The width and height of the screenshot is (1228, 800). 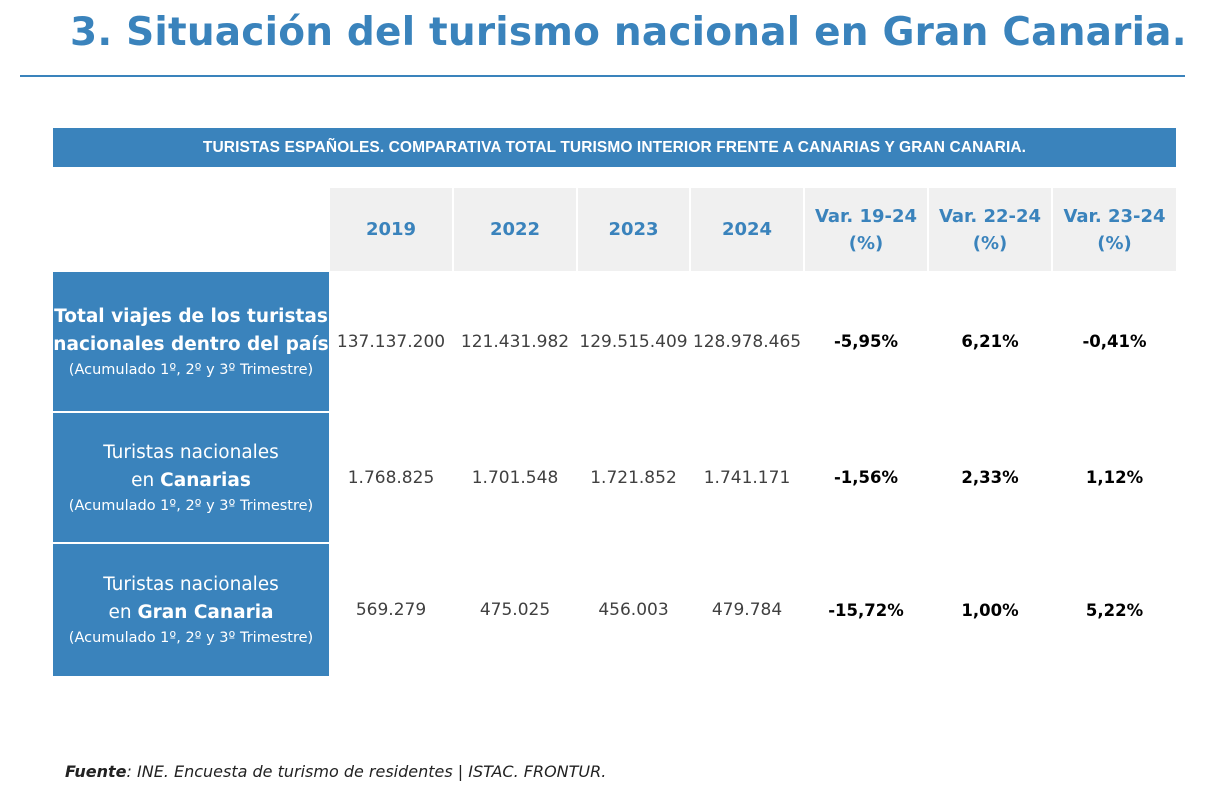 I want to click on table-cell: 475.025, so click(x=515, y=610).